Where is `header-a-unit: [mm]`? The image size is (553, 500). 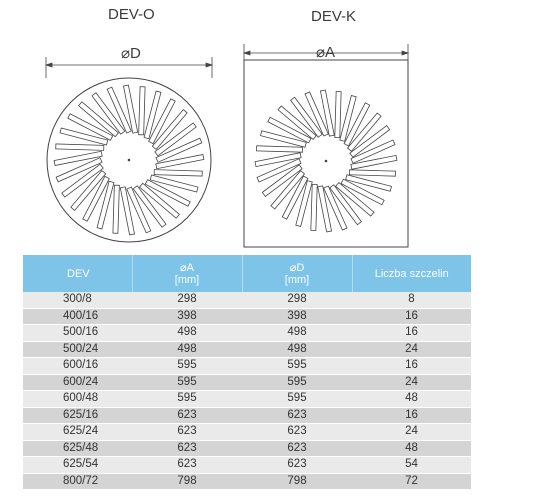 header-a-unit: [mm] is located at coordinates (187, 279).